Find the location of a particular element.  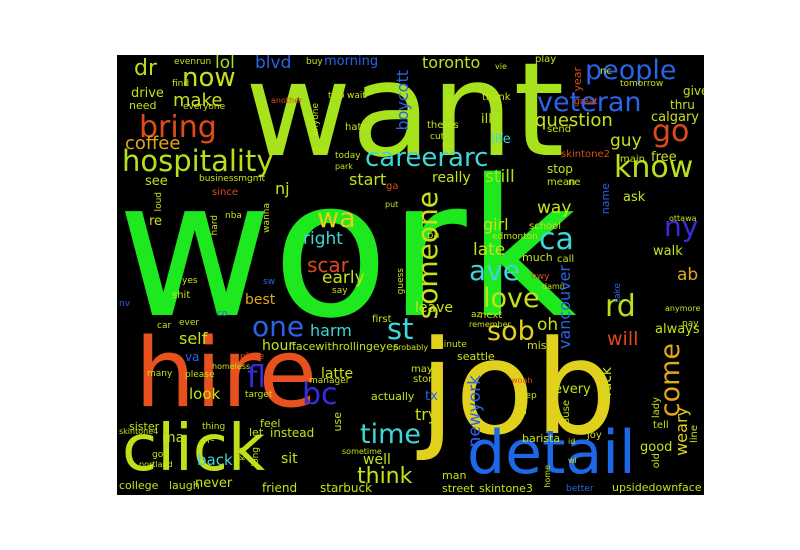

word-tell: tell is located at coordinates (661, 425).